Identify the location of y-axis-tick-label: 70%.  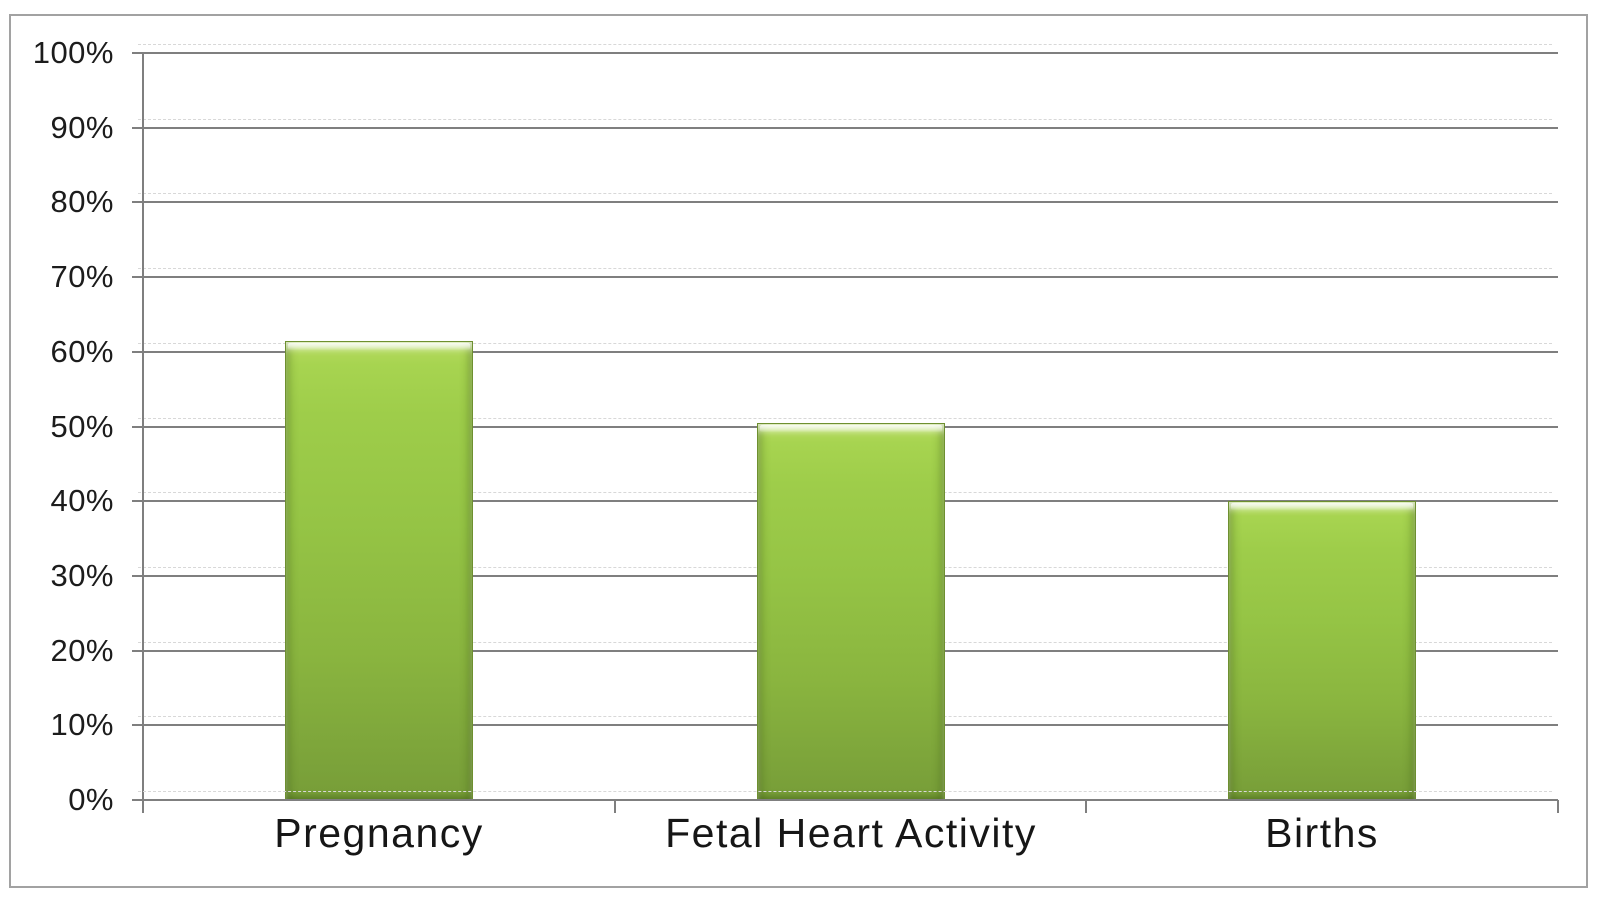
(82, 276).